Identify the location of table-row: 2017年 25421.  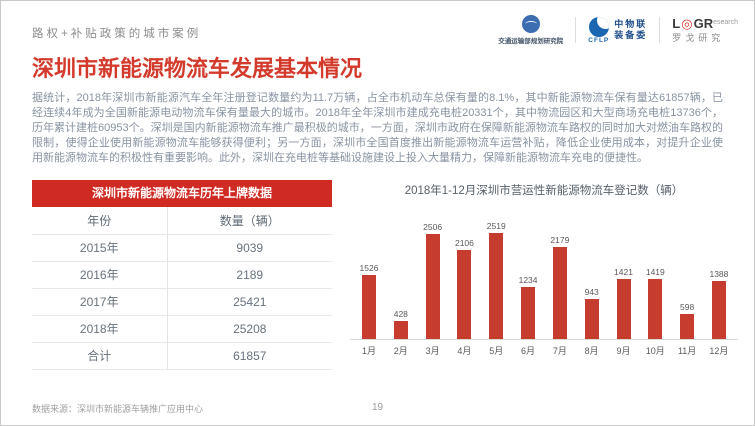
(182, 302).